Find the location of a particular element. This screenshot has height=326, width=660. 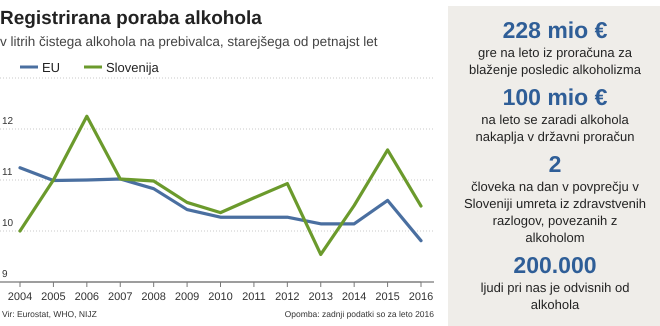

legend-label: Slovenija is located at coordinates (133, 67).